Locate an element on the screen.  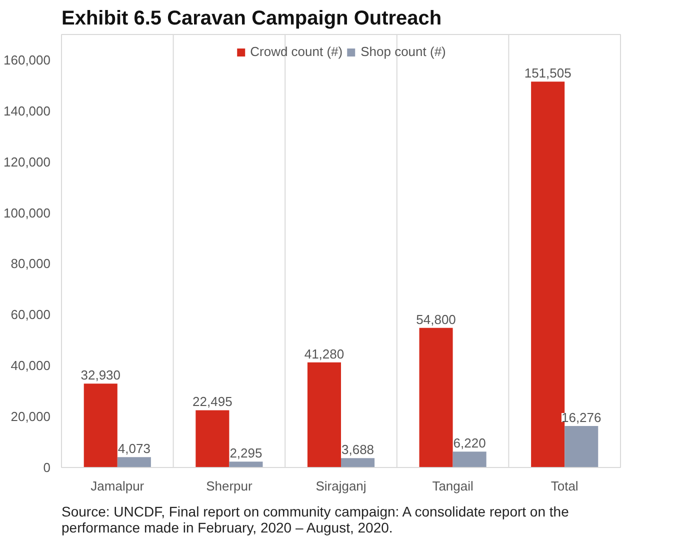
x-tick-label: Total is located at coordinates (564, 486).